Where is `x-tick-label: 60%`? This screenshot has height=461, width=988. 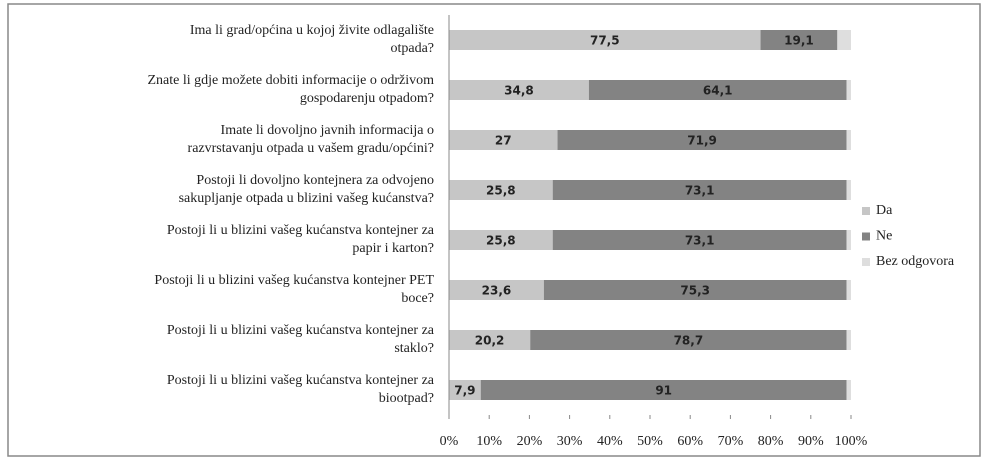
x-tick-label: 60% is located at coordinates (690, 441).